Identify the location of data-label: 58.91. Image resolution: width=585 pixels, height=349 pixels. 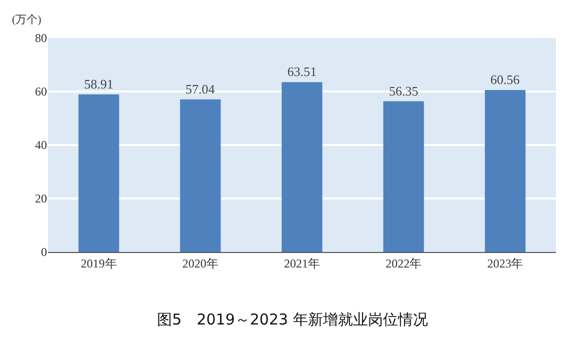
(99, 84).